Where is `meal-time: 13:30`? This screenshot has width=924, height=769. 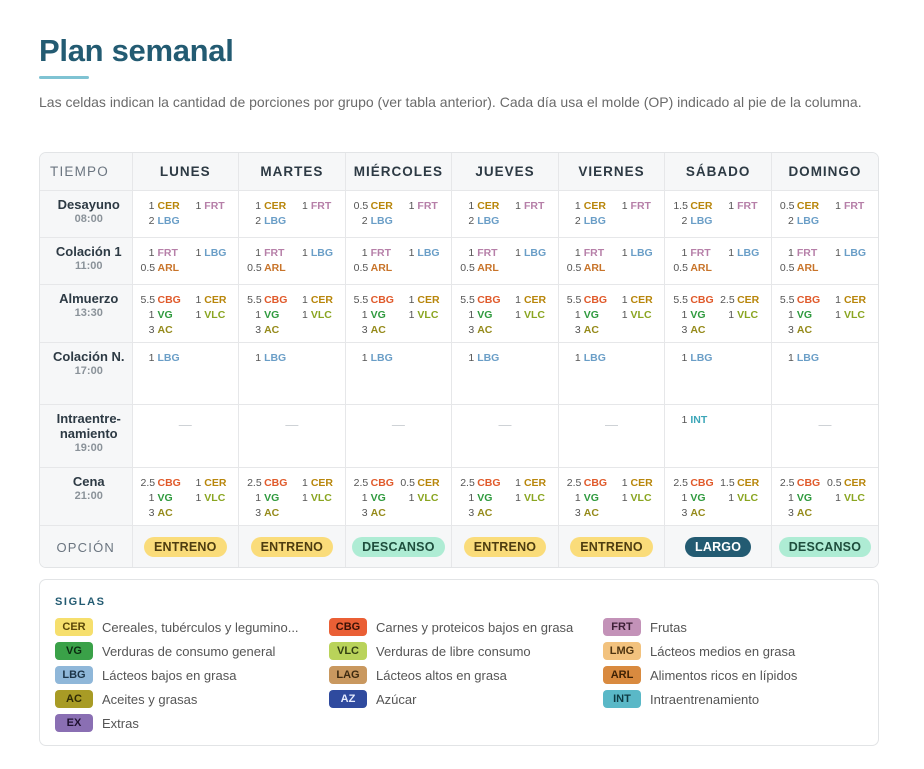 meal-time: 13:30 is located at coordinates (88, 312).